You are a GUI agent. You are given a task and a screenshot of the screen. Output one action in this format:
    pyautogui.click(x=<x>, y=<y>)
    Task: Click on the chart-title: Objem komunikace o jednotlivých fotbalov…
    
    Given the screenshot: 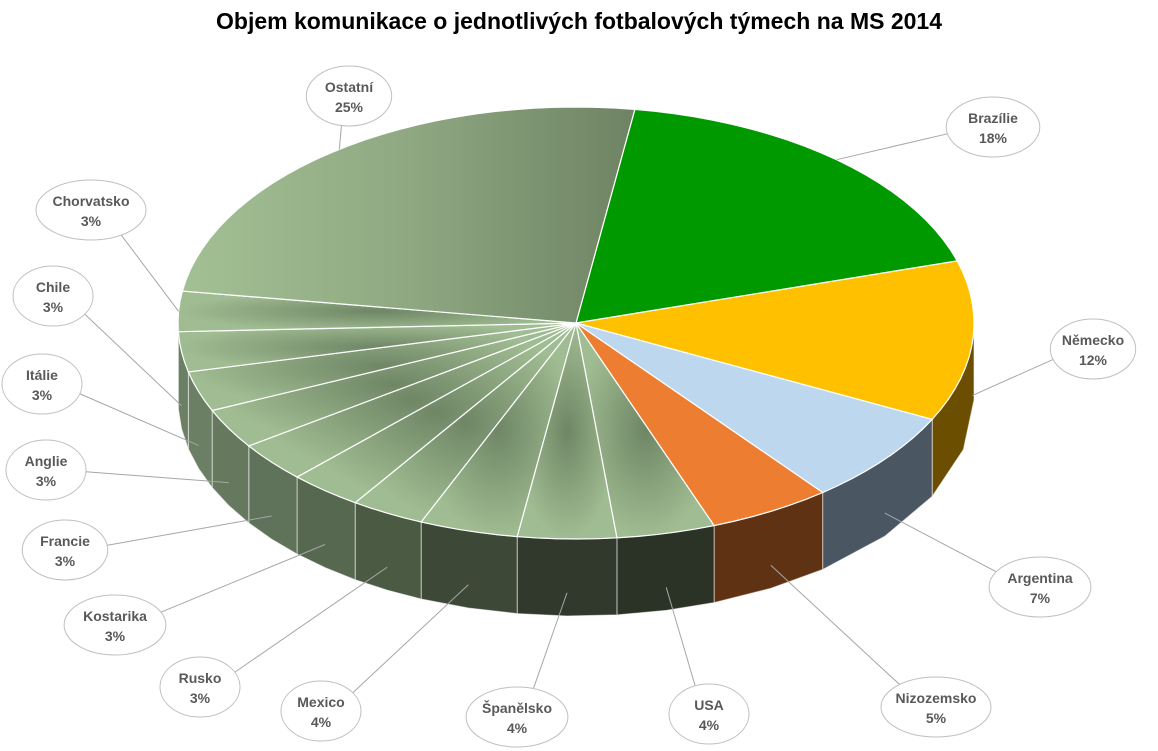 What is the action you would take?
    pyautogui.click(x=579, y=21)
    